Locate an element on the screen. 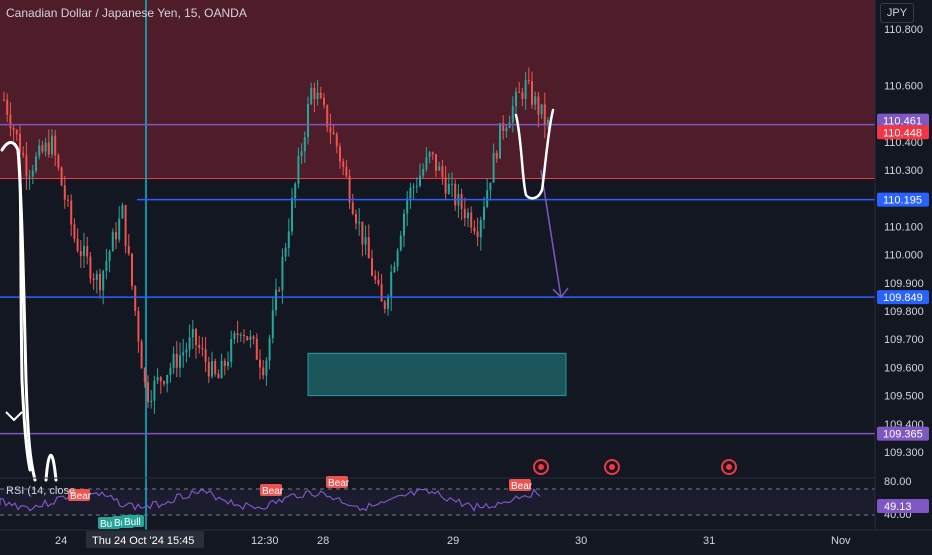 This screenshot has height=555, width=932. rsi-band is located at coordinates (437, 502).